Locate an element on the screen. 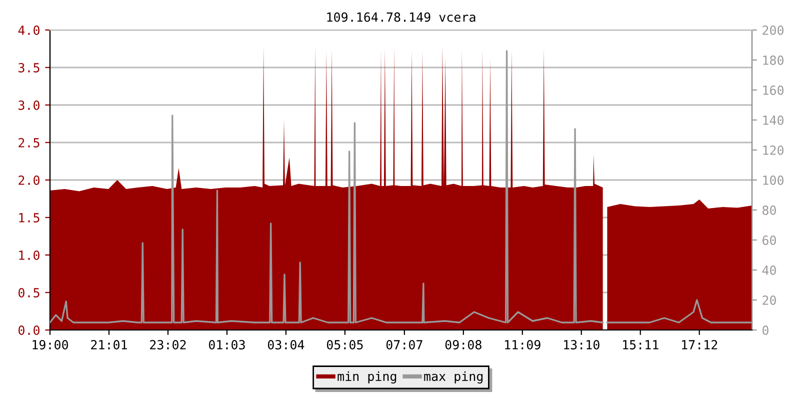 The image size is (800, 400). y-tick-label: 0.0 is located at coordinates (29, 330).